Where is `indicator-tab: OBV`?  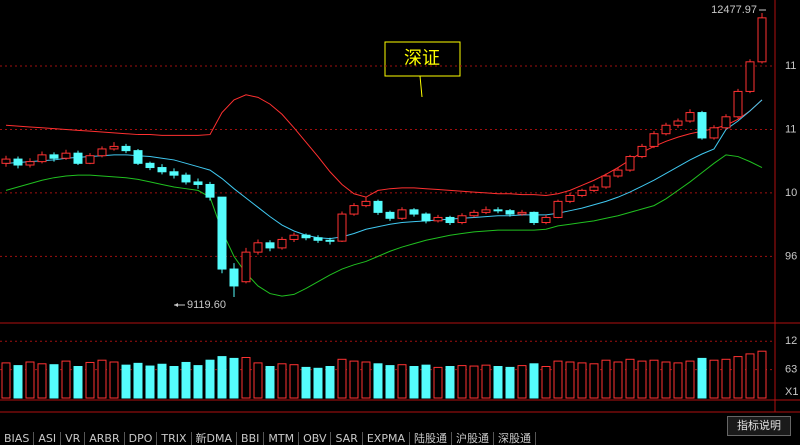
indicator-tab: OBV is located at coordinates (315, 438).